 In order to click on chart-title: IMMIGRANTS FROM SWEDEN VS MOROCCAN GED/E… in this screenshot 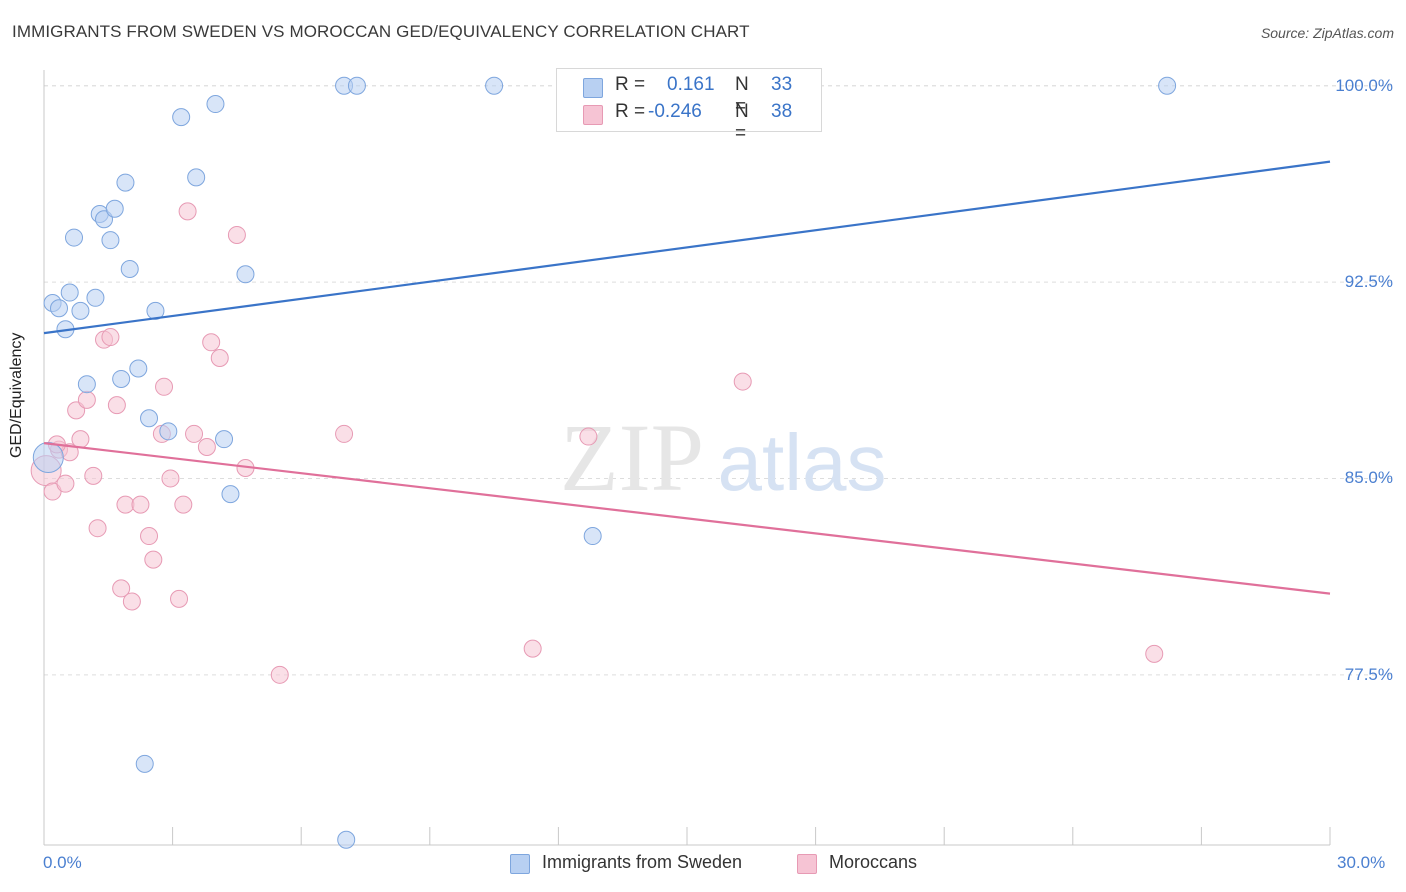, I will do `click(381, 31)`.